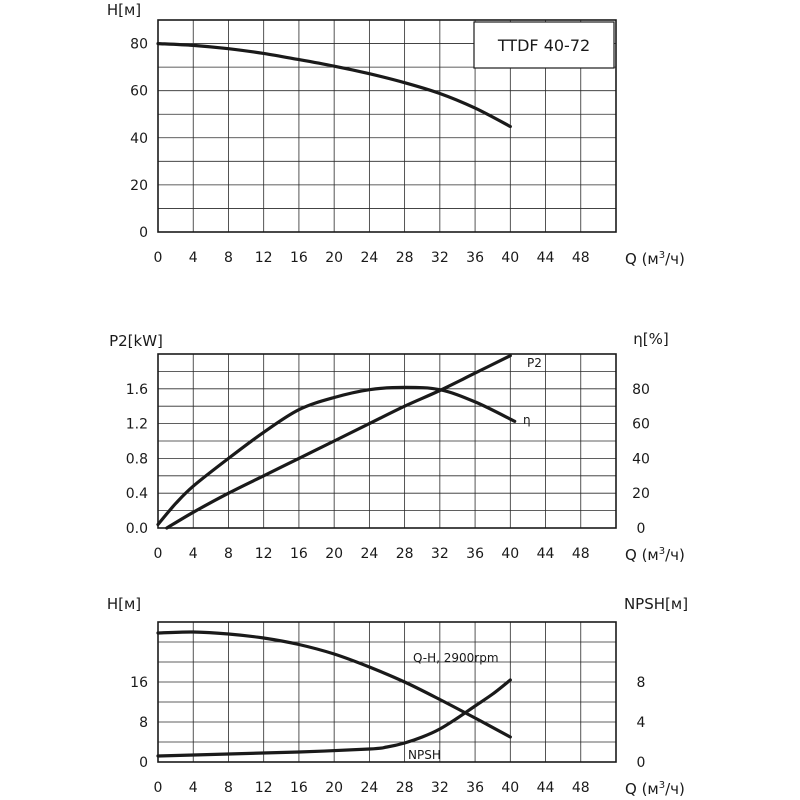 This screenshot has width=800, height=800. Describe the element at coordinates (143, 723) in the screenshot. I see `y-tick-label: 8` at that location.